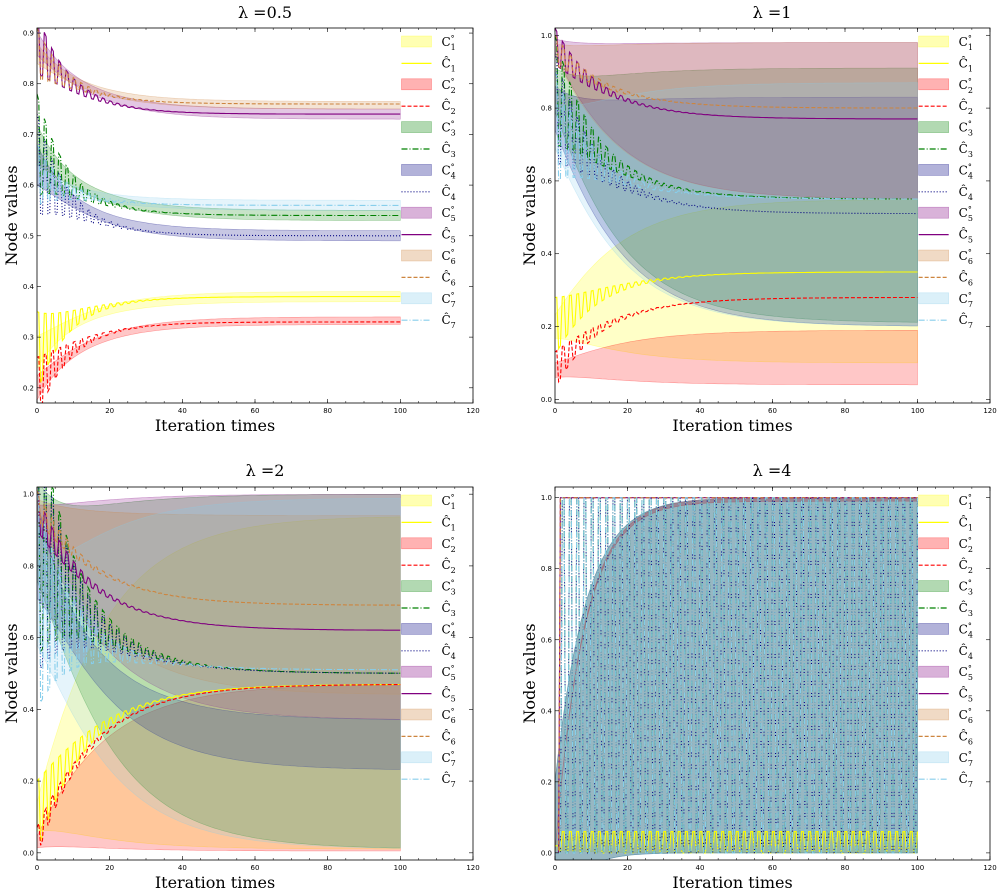 This screenshot has height=895, width=997. I want to click on y-tick-label: 0.0, so click(546, 853).